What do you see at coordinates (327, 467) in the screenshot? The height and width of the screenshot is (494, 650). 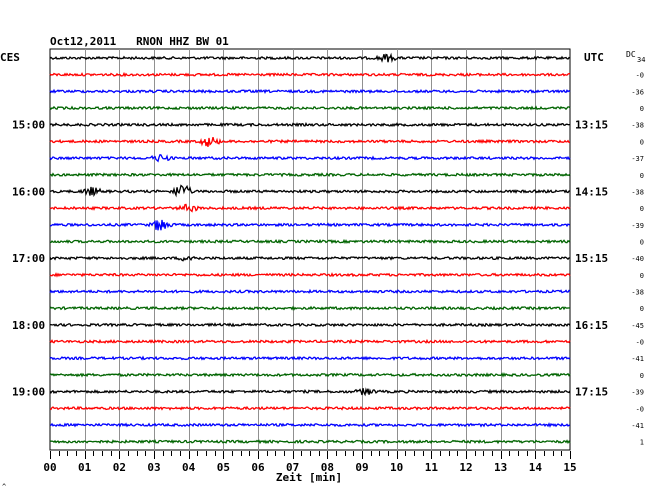 I see `x-tick-label: 08` at bounding box center [327, 467].